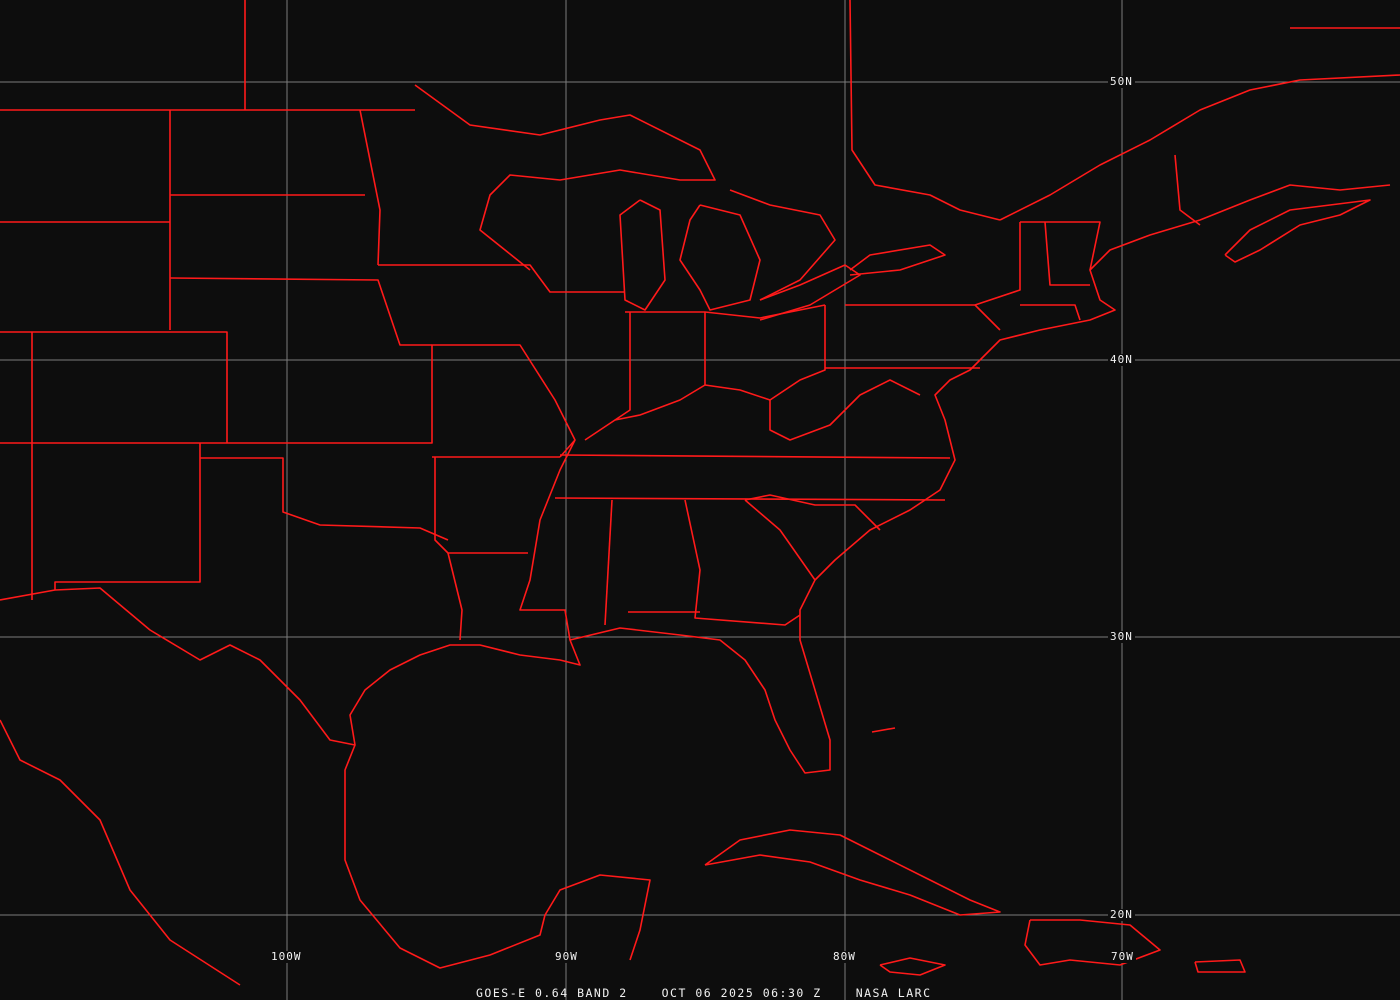 This screenshot has width=1400, height=1000. What do you see at coordinates (642, 255) in the screenshot?
I see `lake-michigan` at bounding box center [642, 255].